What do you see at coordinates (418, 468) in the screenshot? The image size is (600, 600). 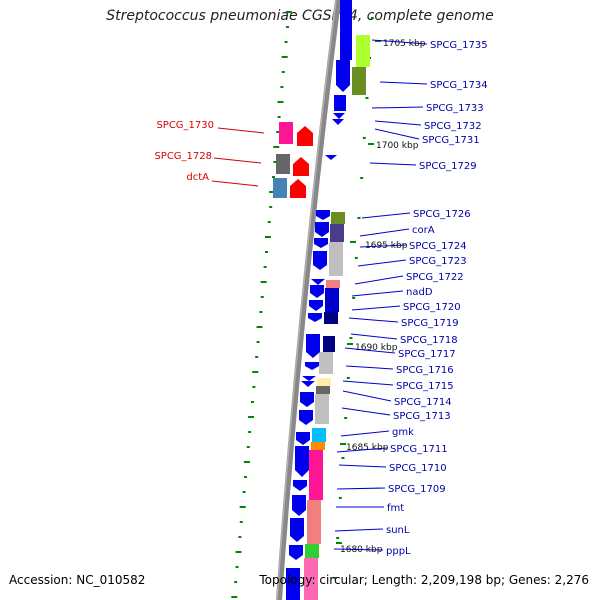 I see `gene-label: SPCG_1710` at bounding box center [418, 468].